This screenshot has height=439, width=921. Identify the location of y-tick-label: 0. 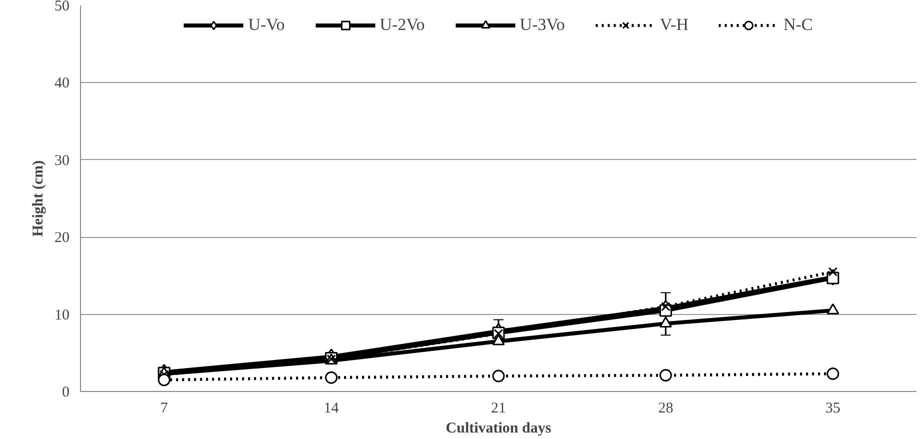
(66, 392).